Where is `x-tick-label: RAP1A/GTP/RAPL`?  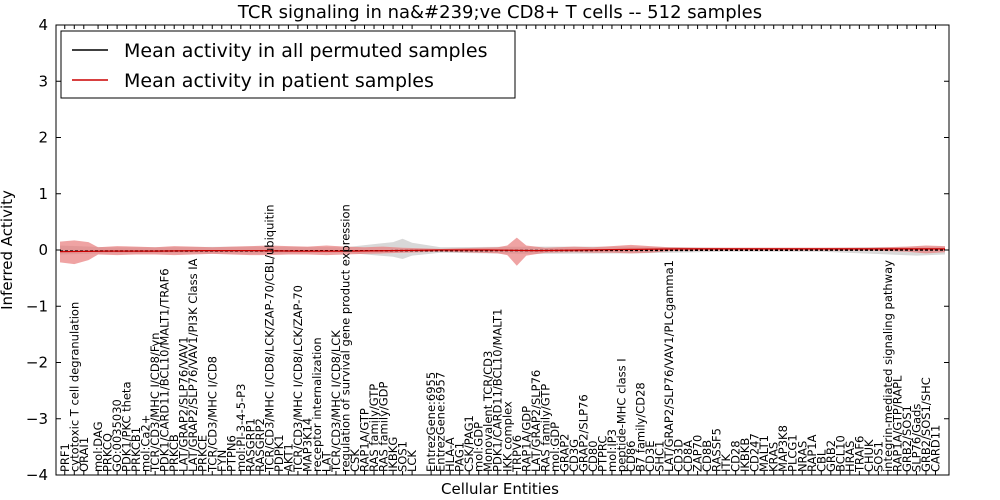
x-tick-label: RAP1A/GTP/RAPL is located at coordinates (897, 423).